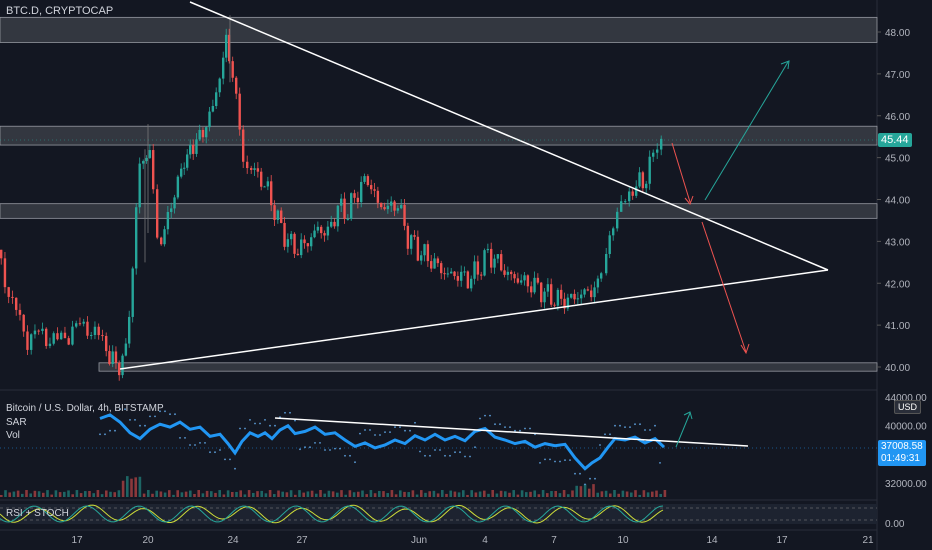  I want to click on btc-price-line, so click(382, 442).